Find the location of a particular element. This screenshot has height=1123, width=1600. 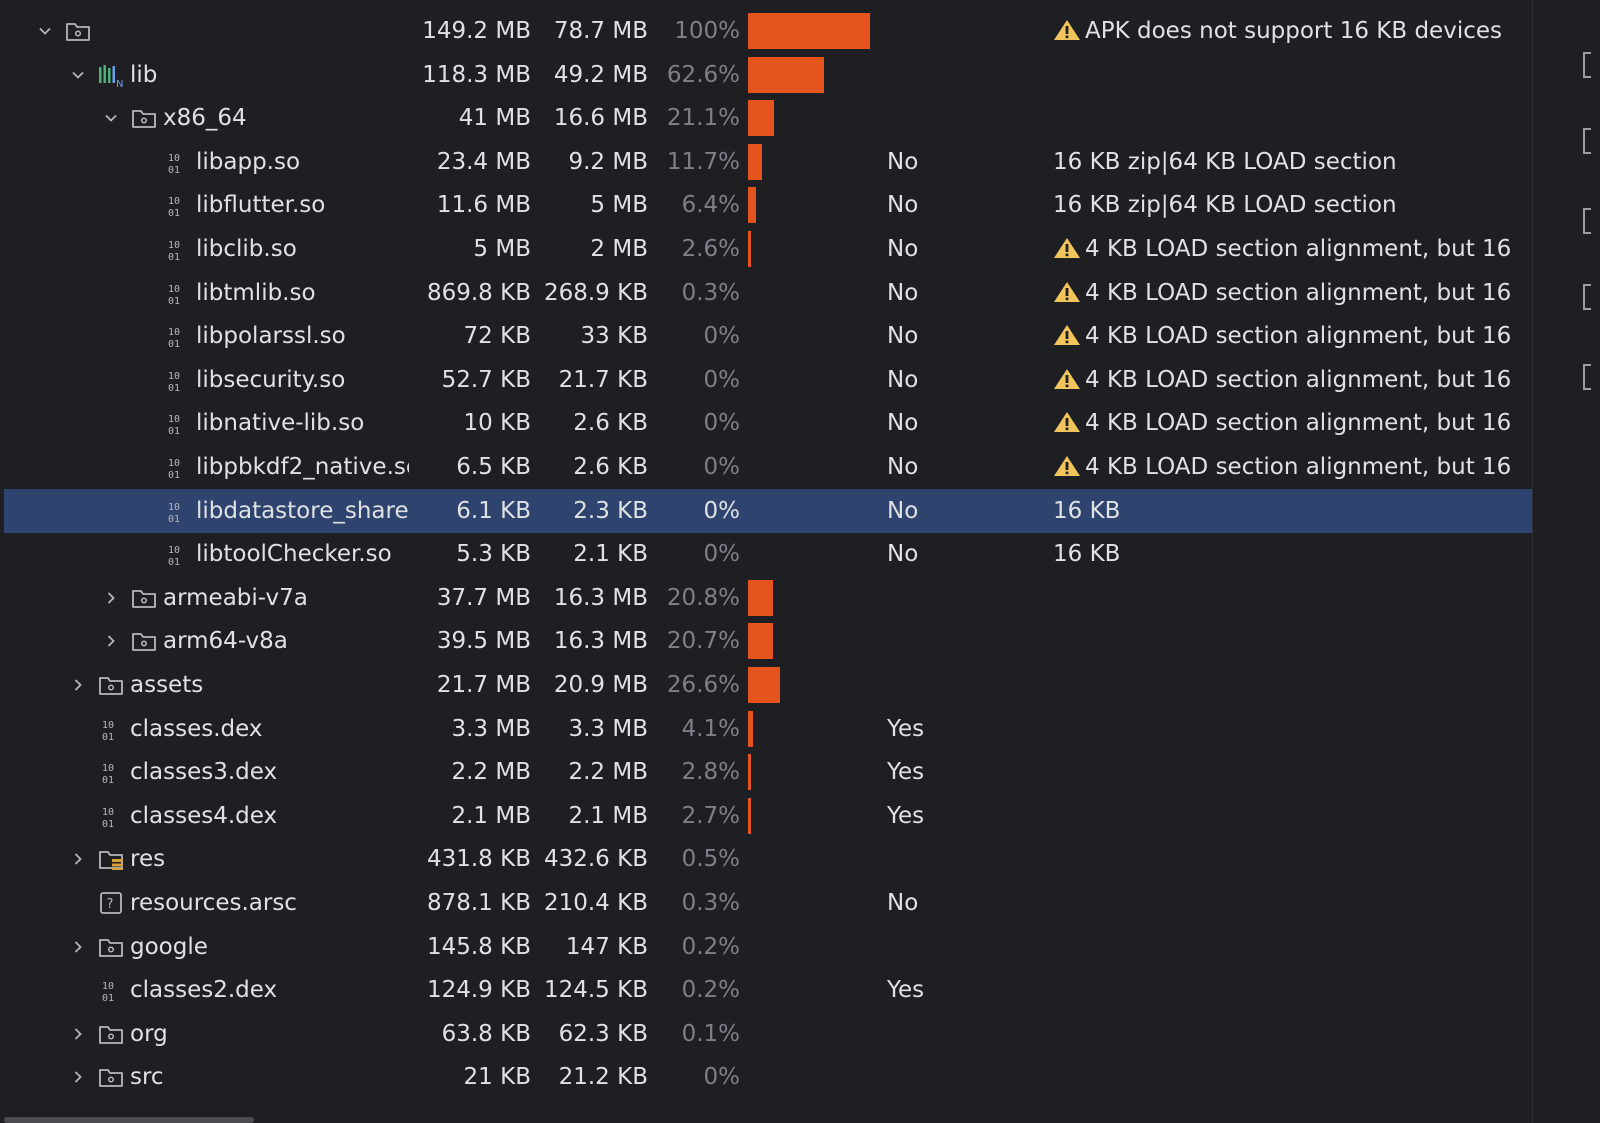

download-size: 2.1 KB is located at coordinates (610, 554).